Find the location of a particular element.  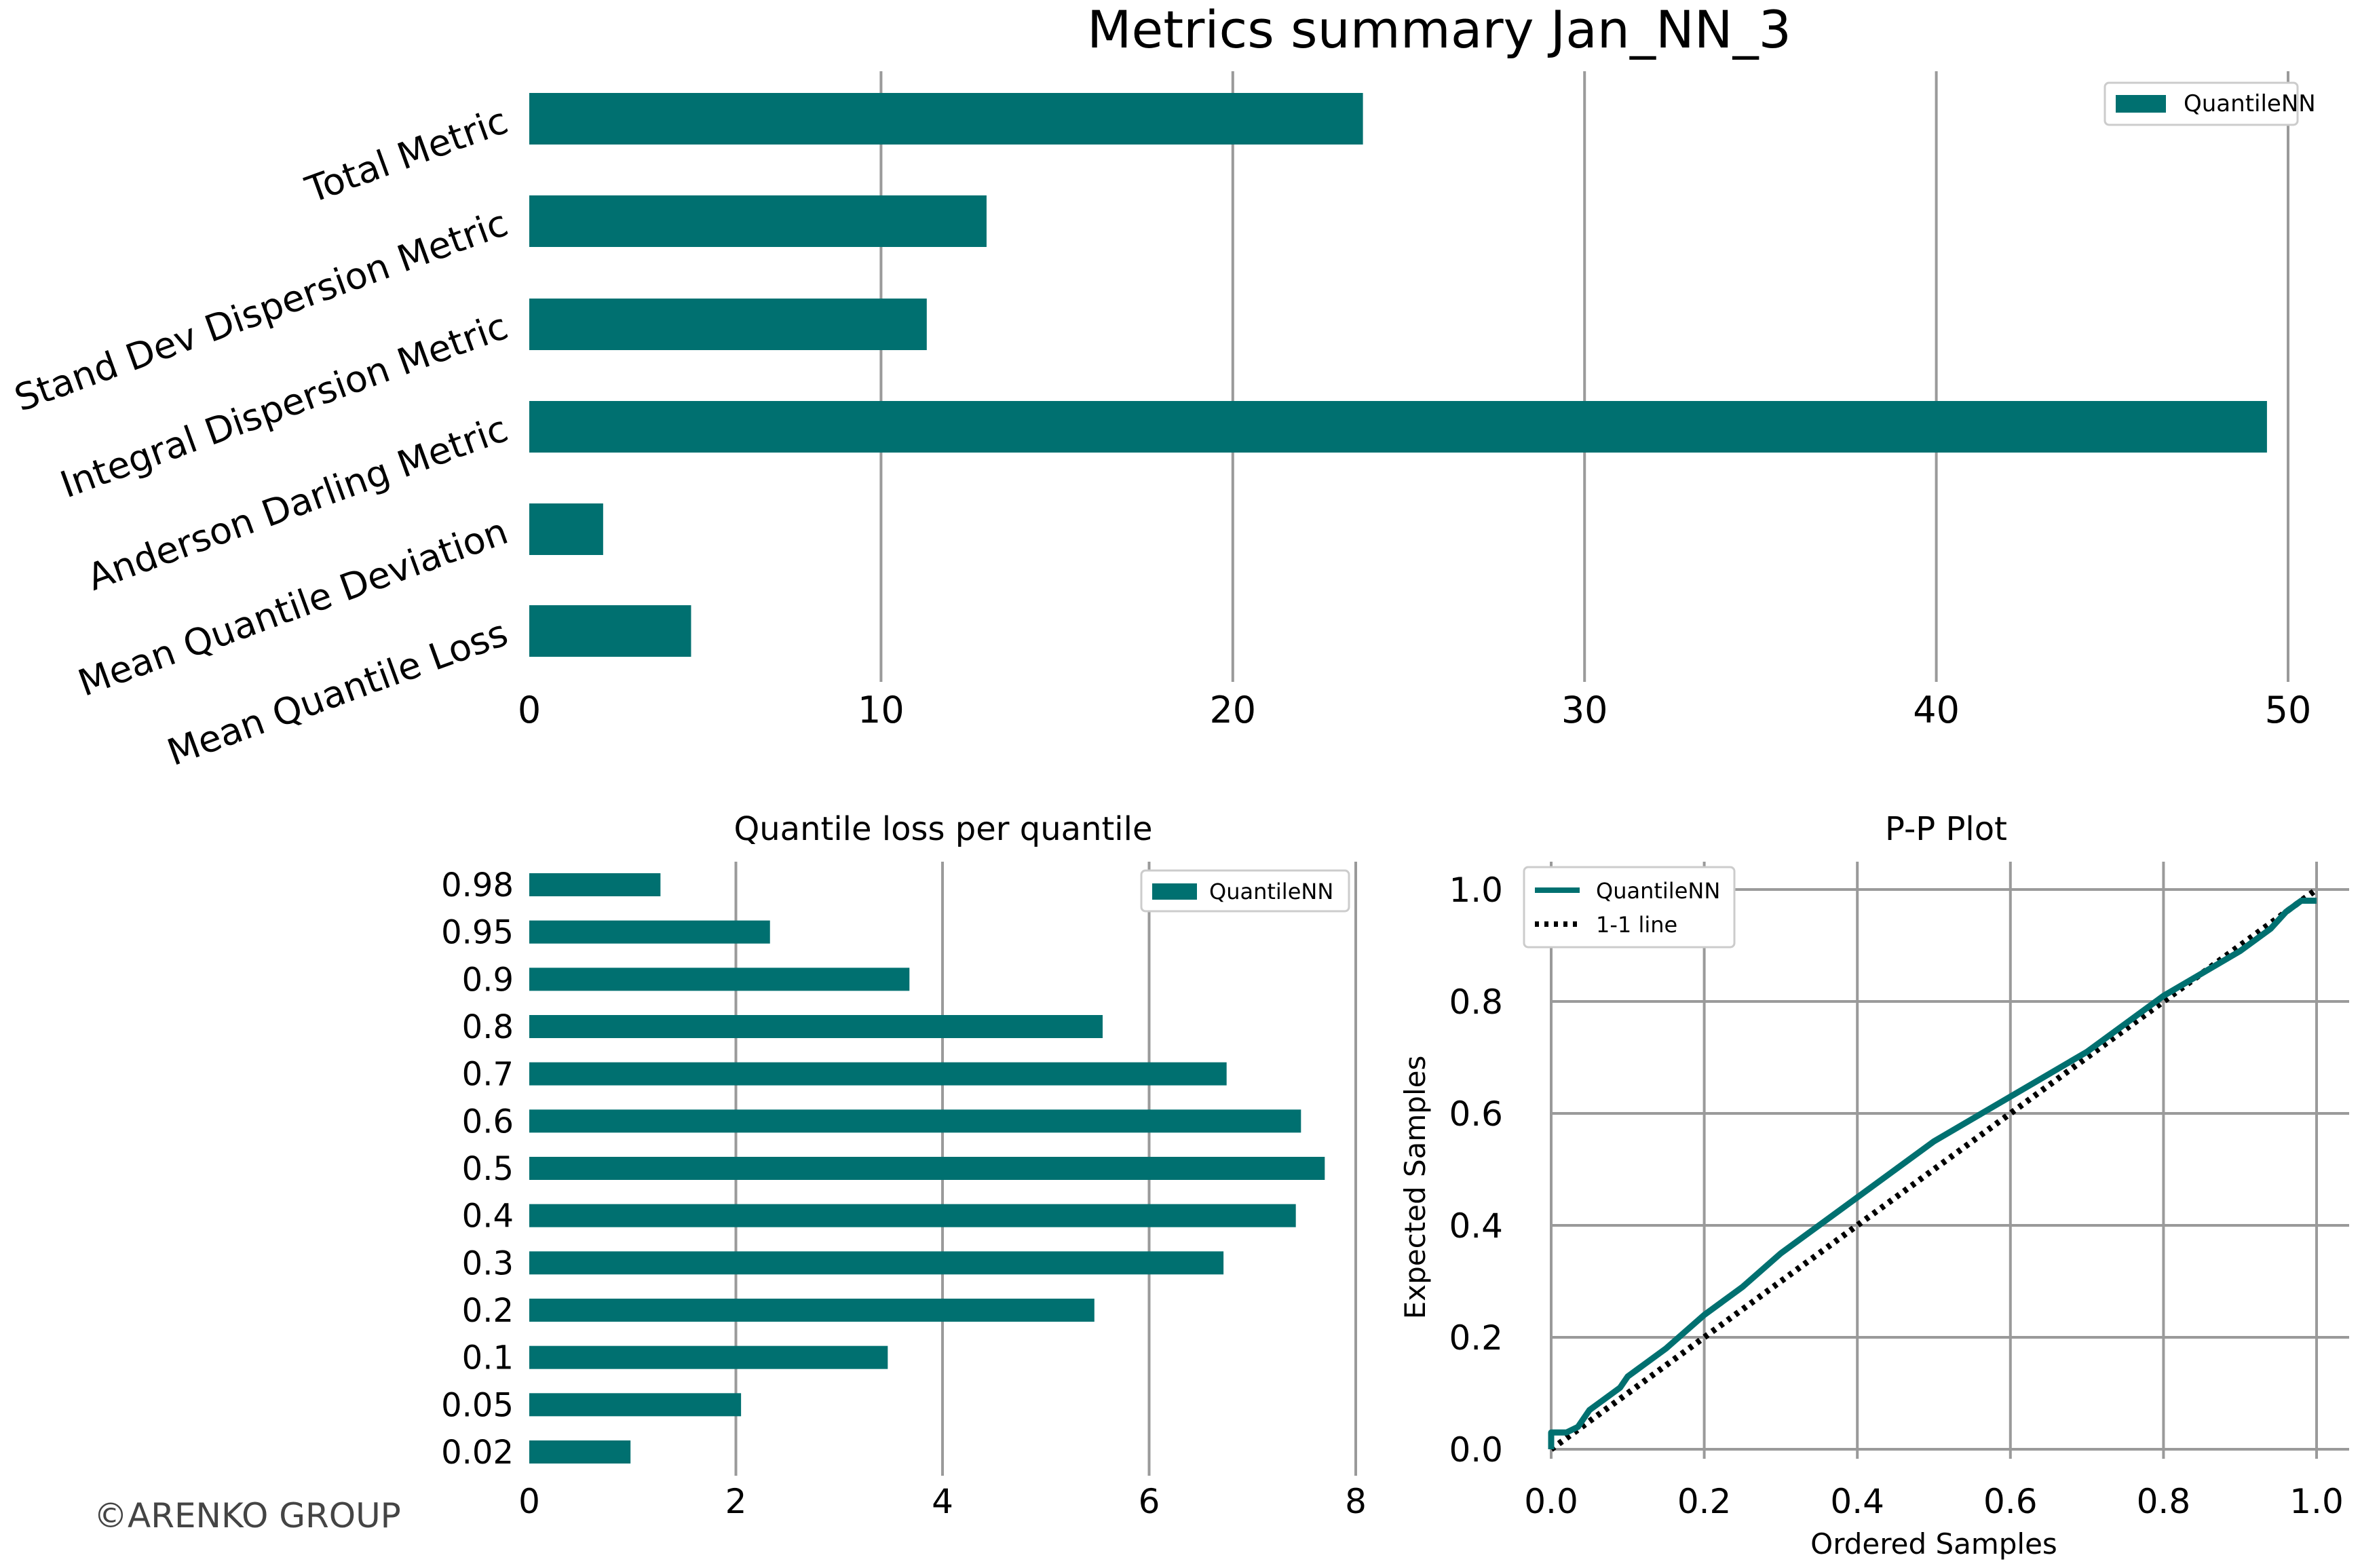

pp-plot-title: P-P Plot is located at coordinates (1946, 829).